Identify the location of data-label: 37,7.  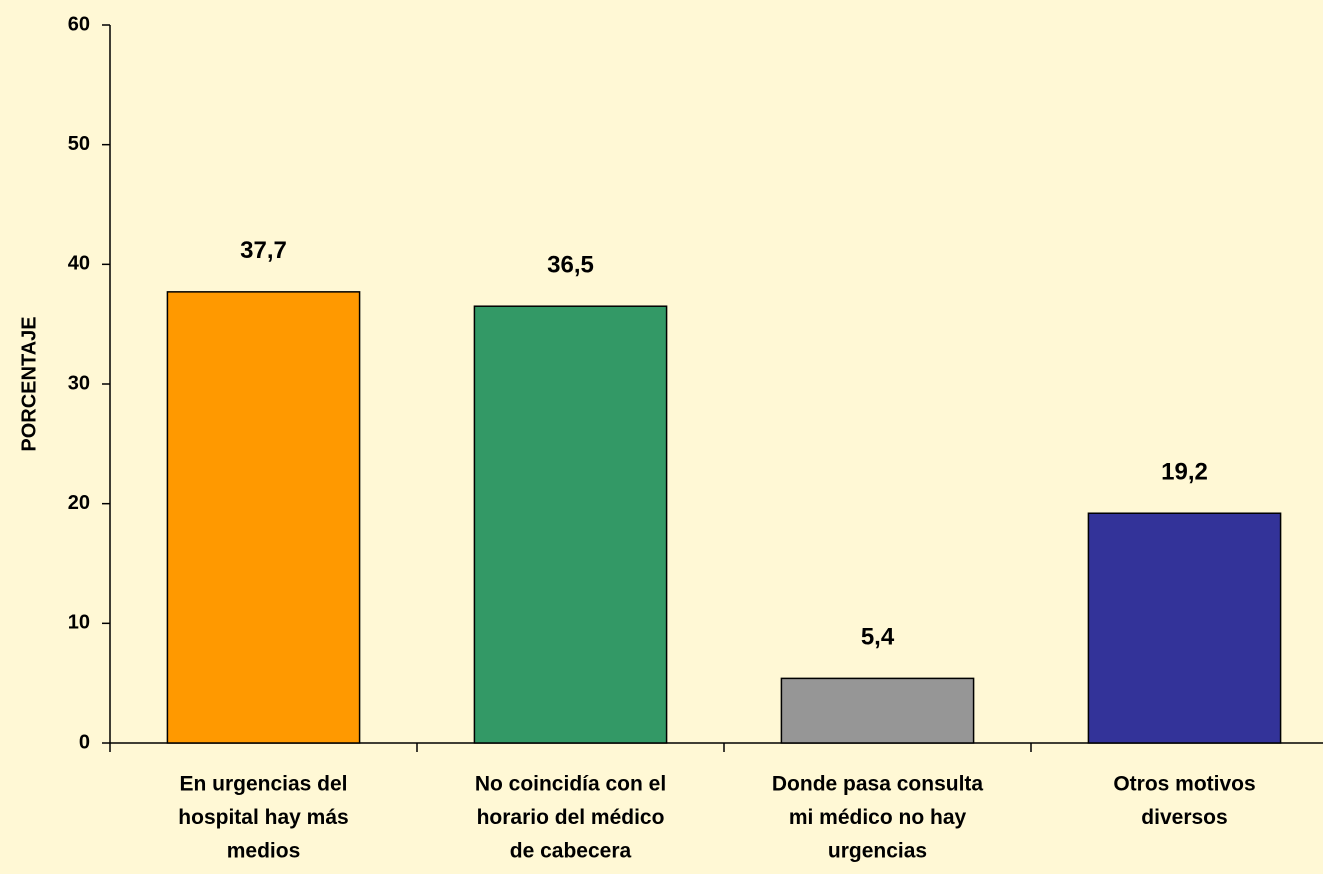
(263, 250).